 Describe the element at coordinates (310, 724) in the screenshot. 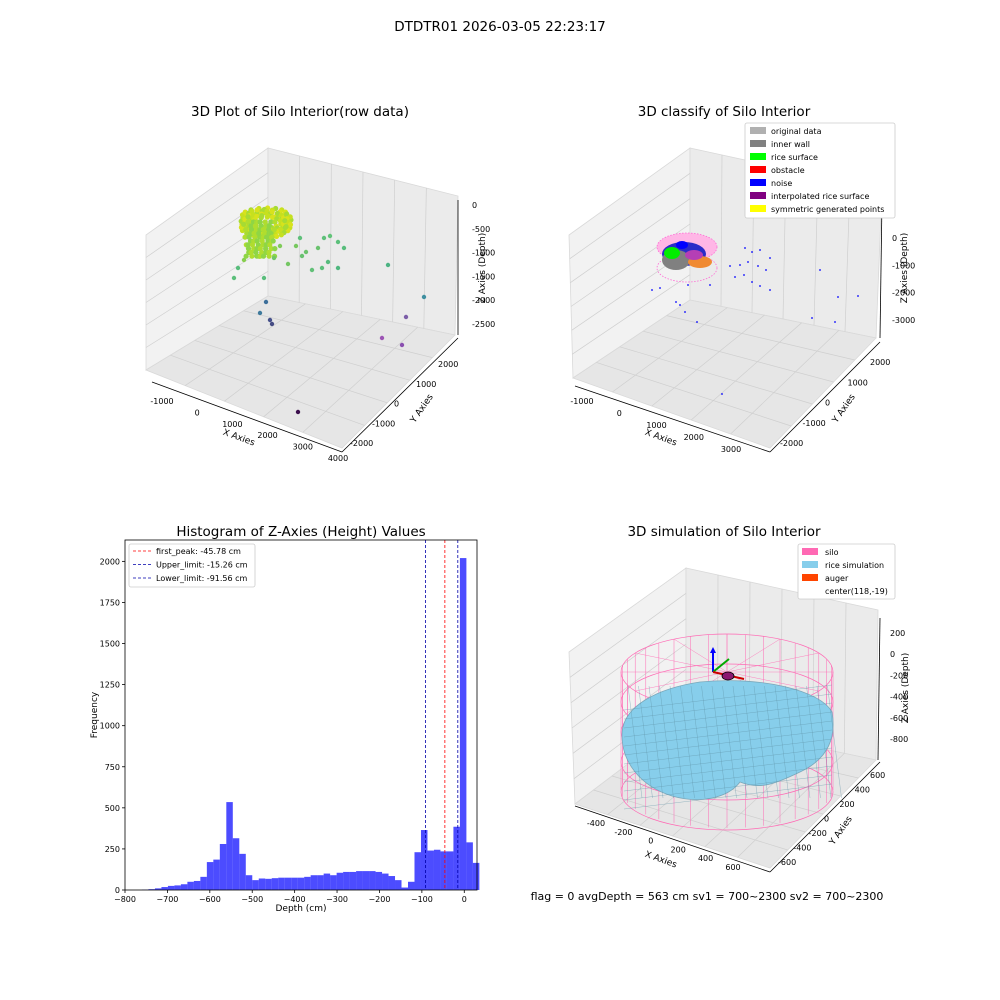

I see `histogram-bars` at that location.